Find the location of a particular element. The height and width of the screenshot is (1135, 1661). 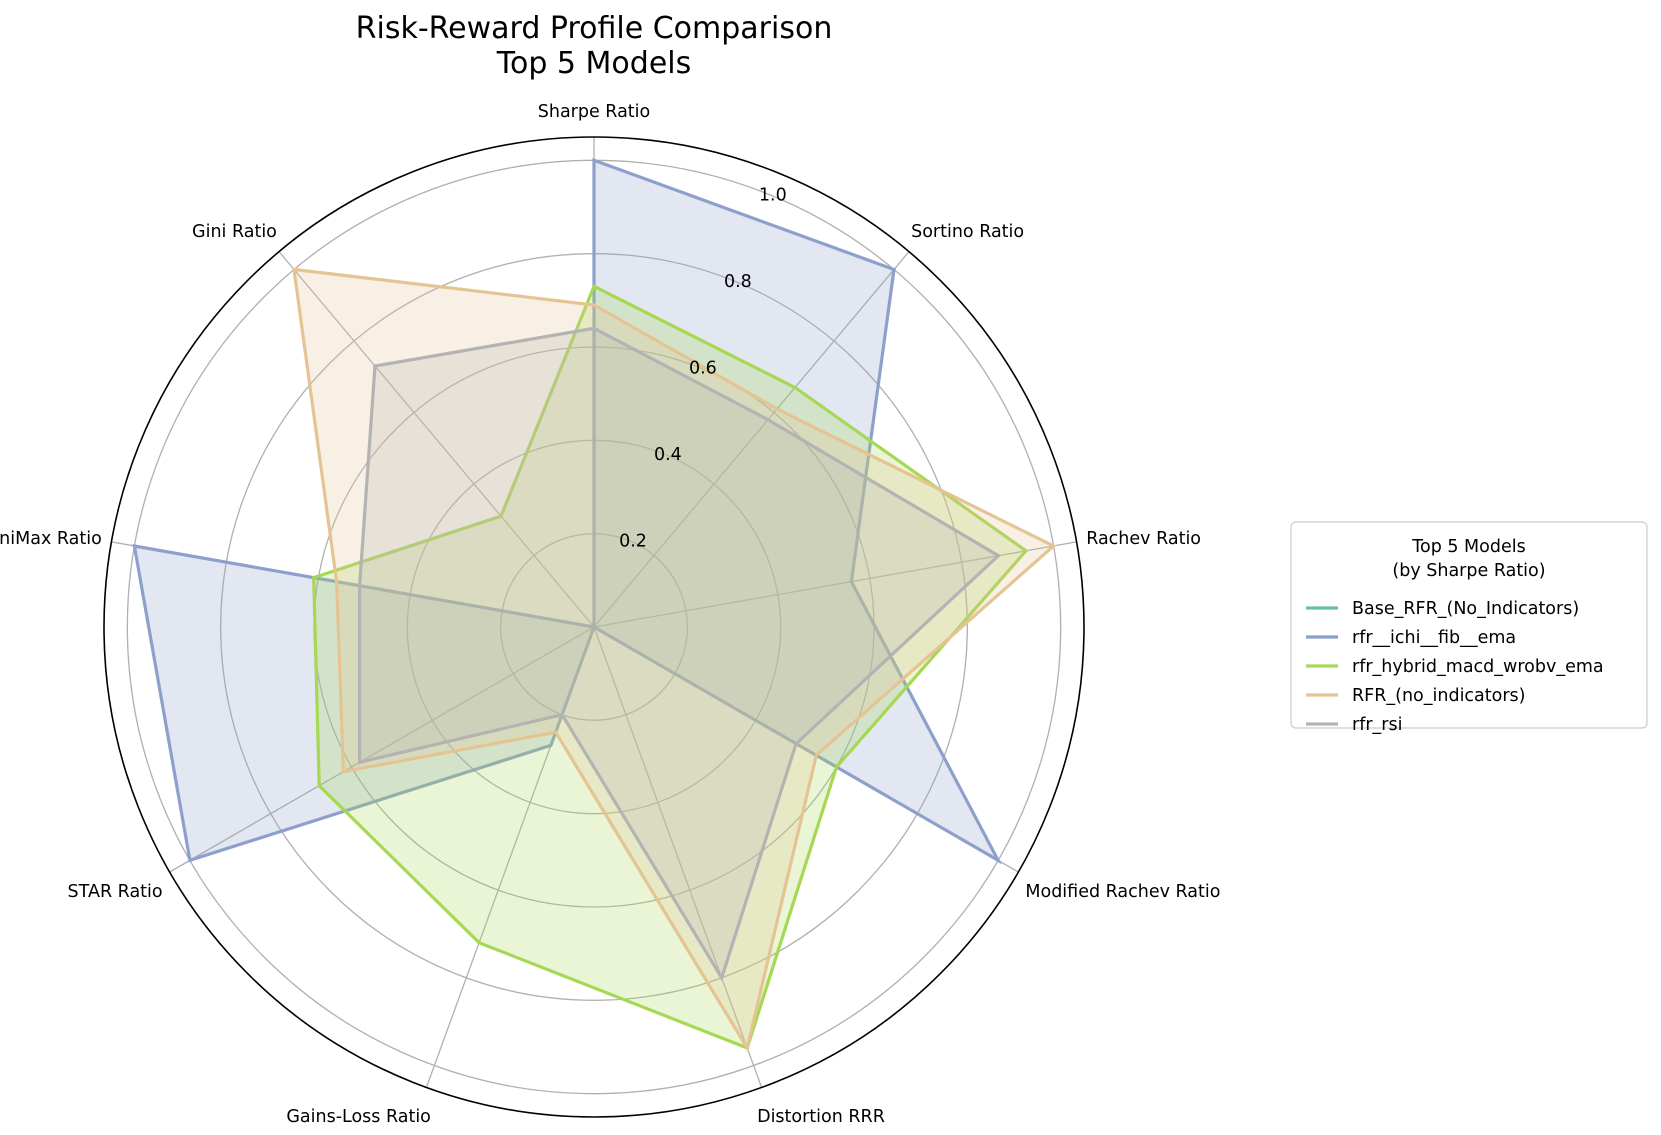

legend-title-line-2: (by Sharpe Ratio) is located at coordinates (1468, 571).